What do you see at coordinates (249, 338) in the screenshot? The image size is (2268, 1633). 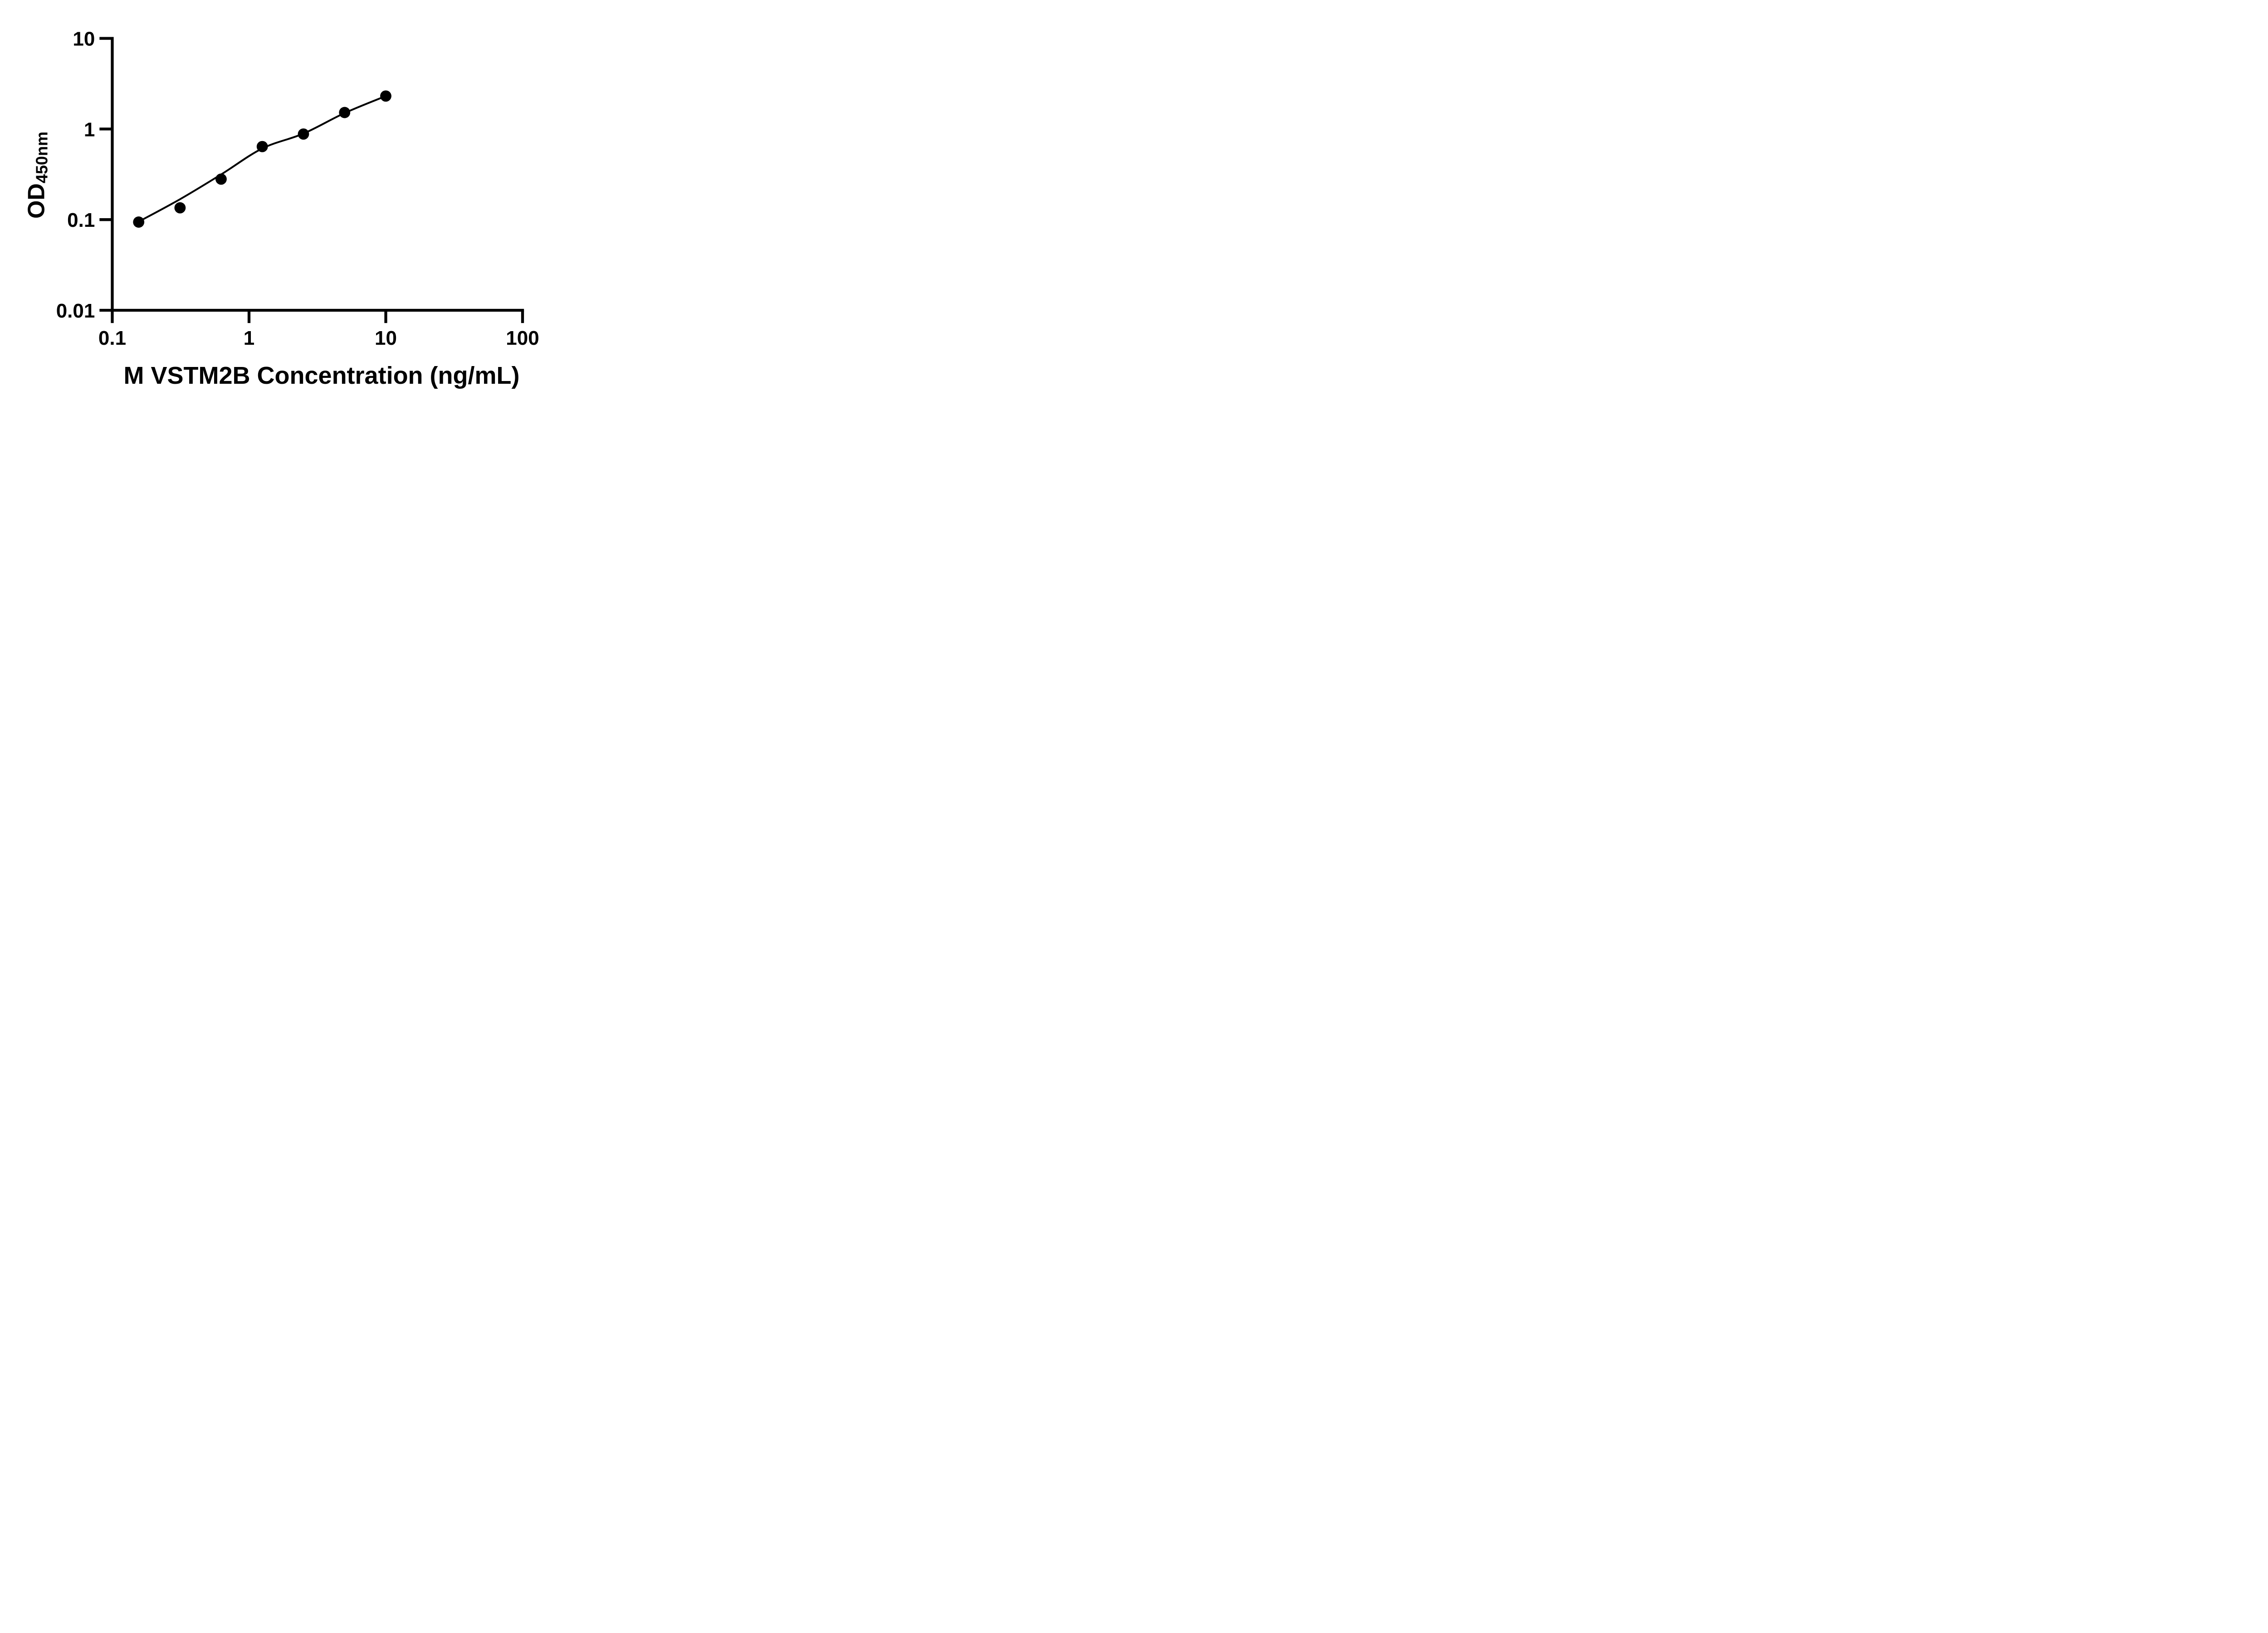 I see `x-tick-label: 1` at bounding box center [249, 338].